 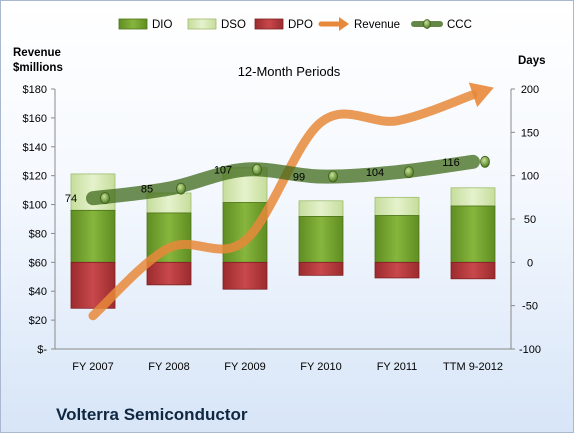 What do you see at coordinates (530, 350) in the screenshot?
I see `right-tick-label: -100` at bounding box center [530, 350].